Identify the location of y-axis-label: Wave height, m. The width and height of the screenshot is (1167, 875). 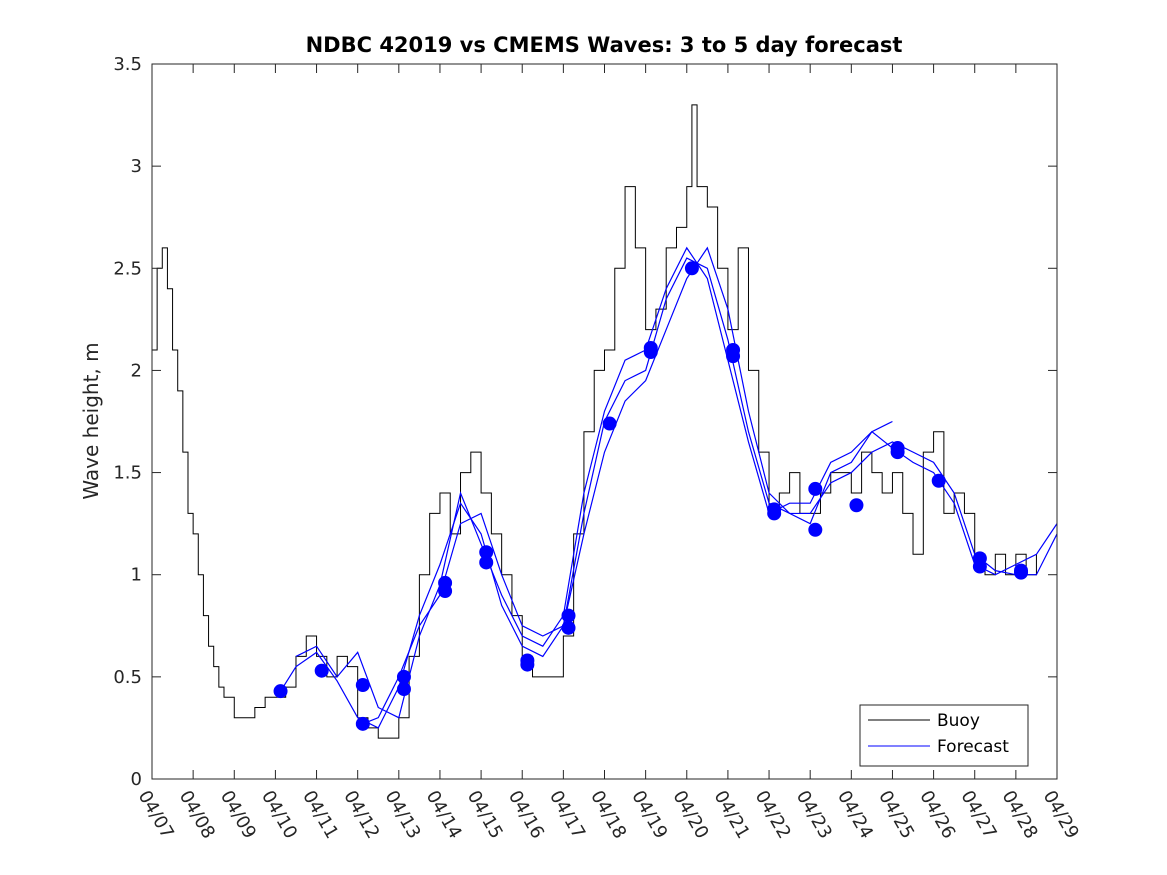
(91, 420).